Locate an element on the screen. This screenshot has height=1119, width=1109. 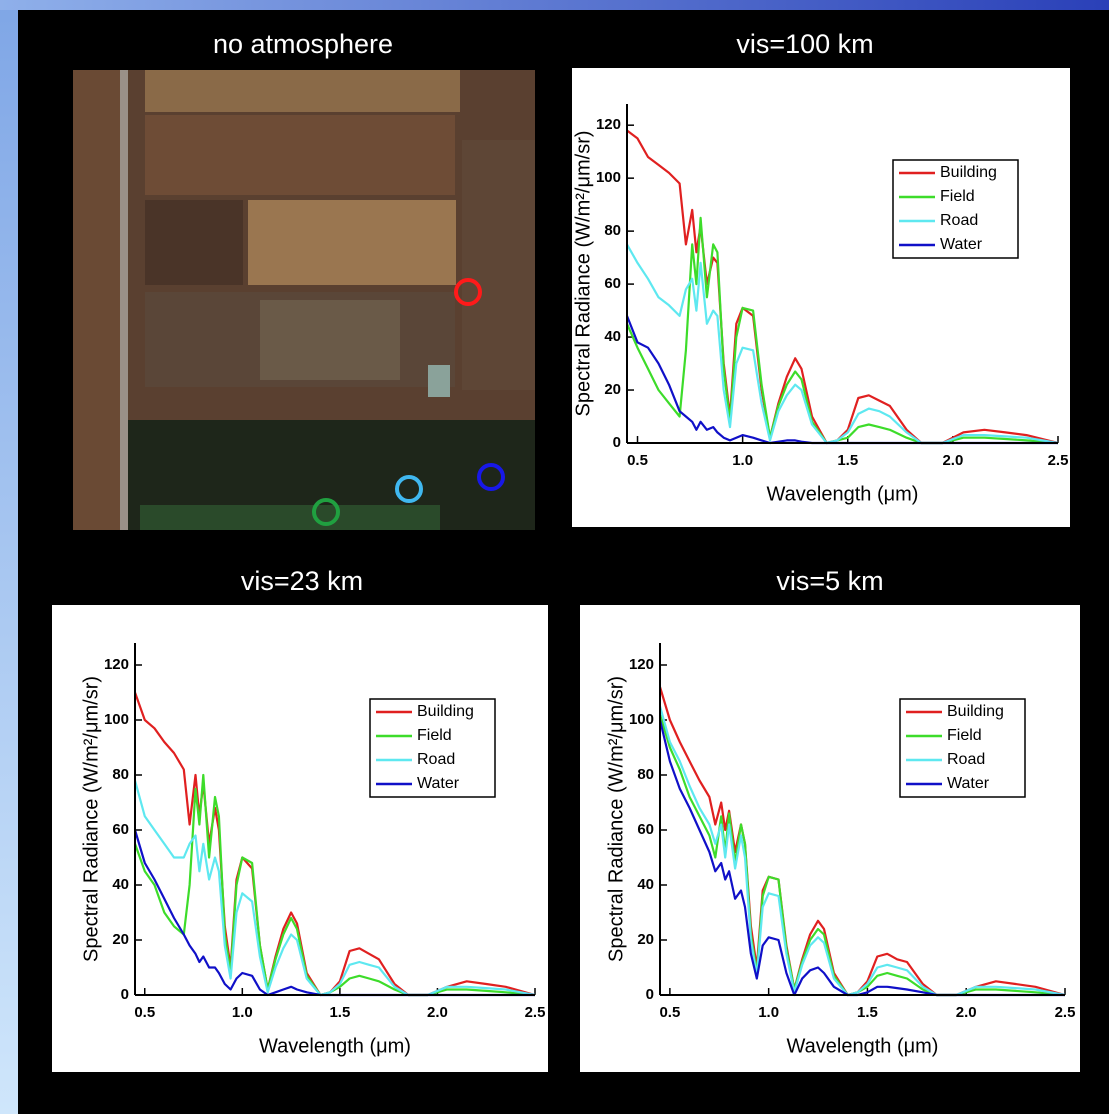
chart-title: vis=100 km is located at coordinates (804, 44).